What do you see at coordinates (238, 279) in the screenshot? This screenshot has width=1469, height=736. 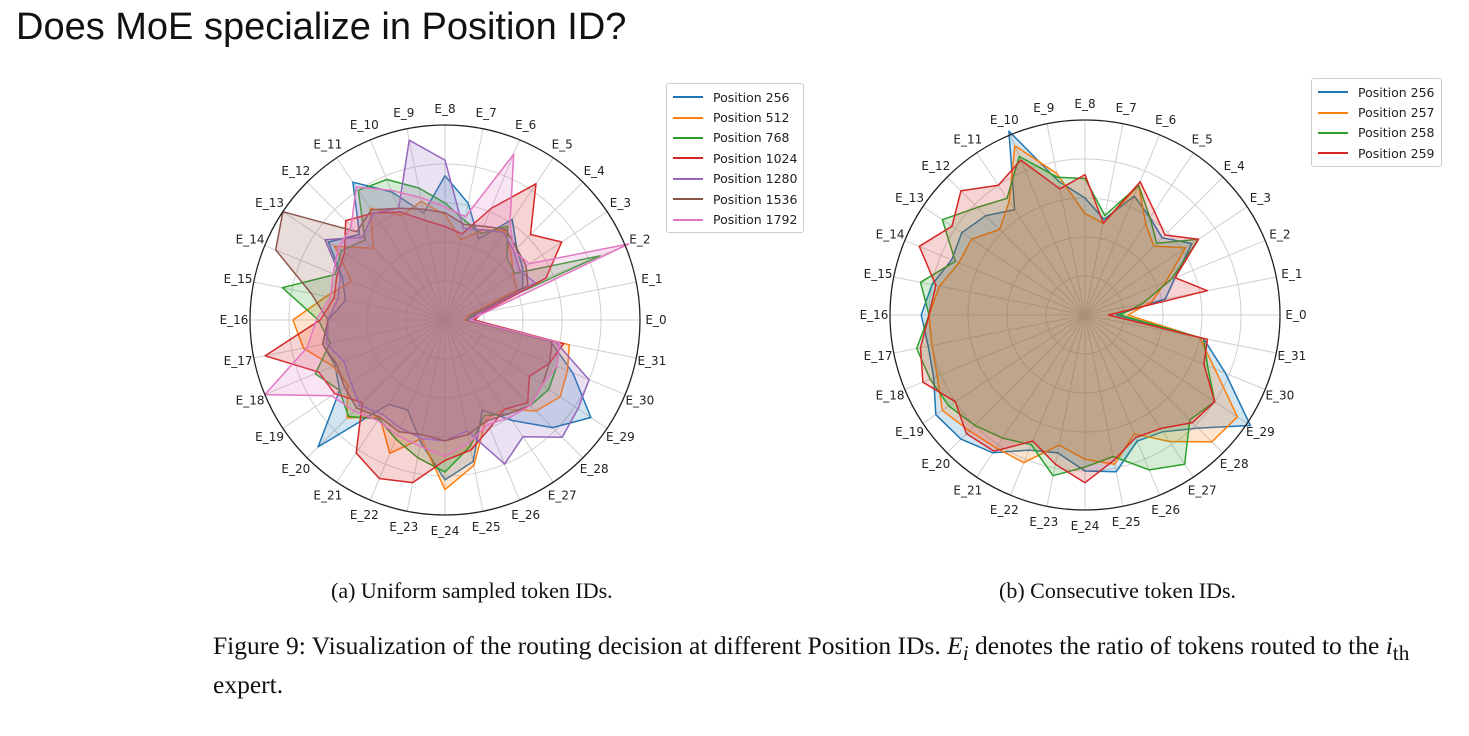 I see `axis-label: E_15` at bounding box center [238, 279].